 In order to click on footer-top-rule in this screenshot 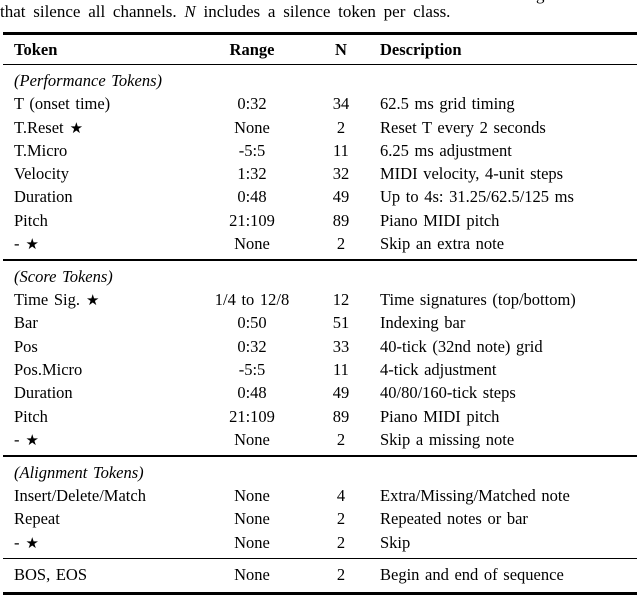, I will do `click(320, 558)`.